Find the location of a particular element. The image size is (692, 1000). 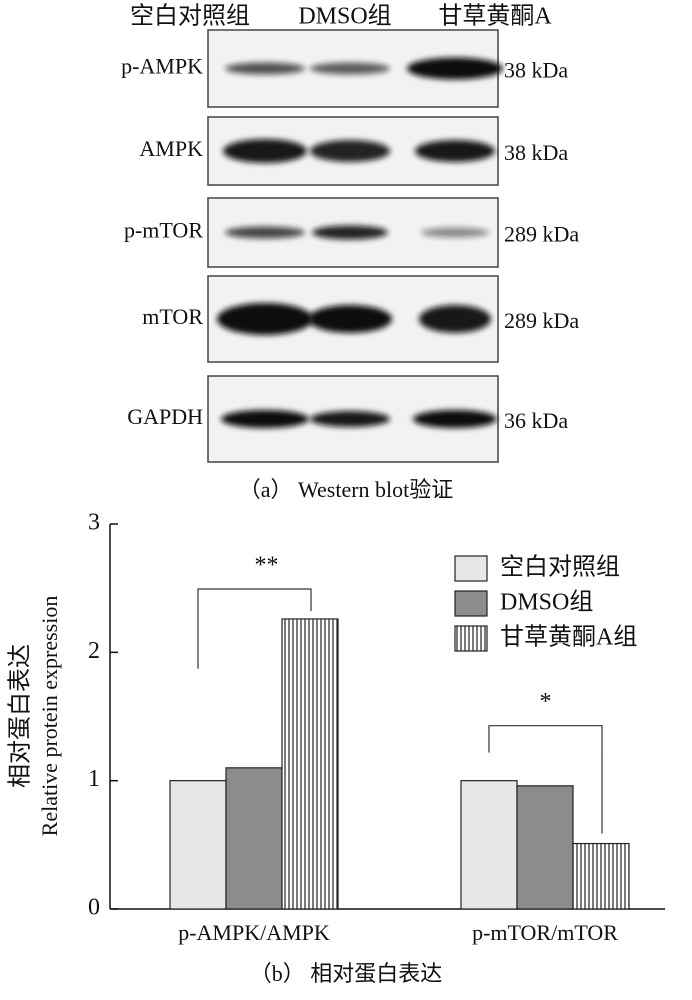

caption-b: （b） 相对蛋白表达 is located at coordinates (346, 973).